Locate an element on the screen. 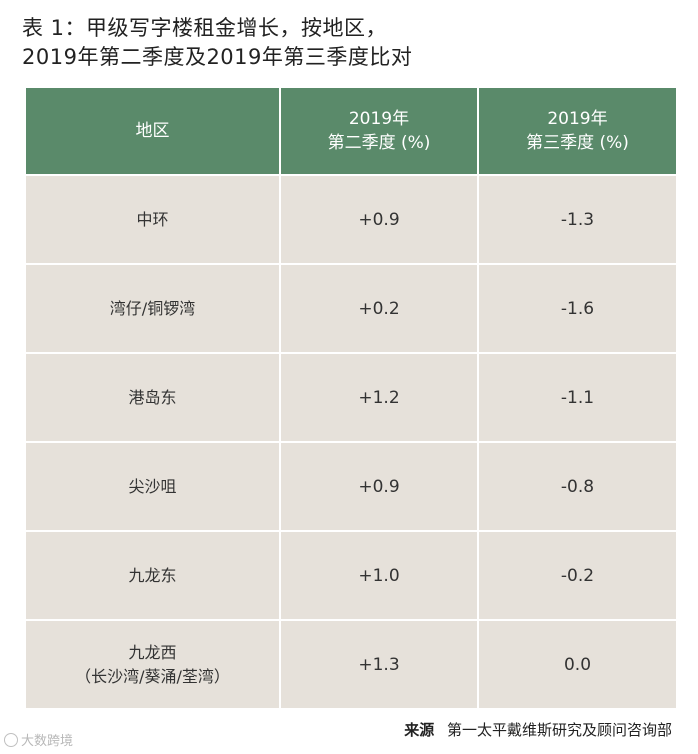 This screenshot has width=698, height=754. table-row: 湾仔/铜锣湾 +0.2 -1.6 is located at coordinates (351, 309).